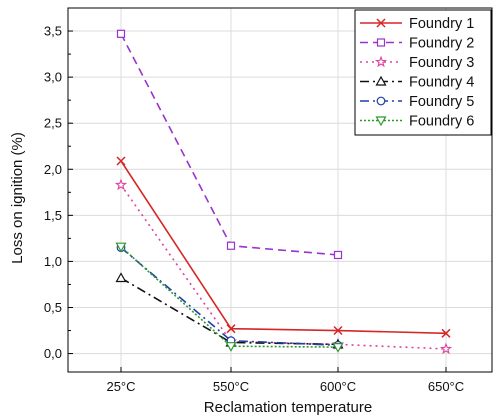 Image resolution: width=494 pixels, height=416 pixels. I want to click on legend-label: Foundry 2, so click(441, 44).